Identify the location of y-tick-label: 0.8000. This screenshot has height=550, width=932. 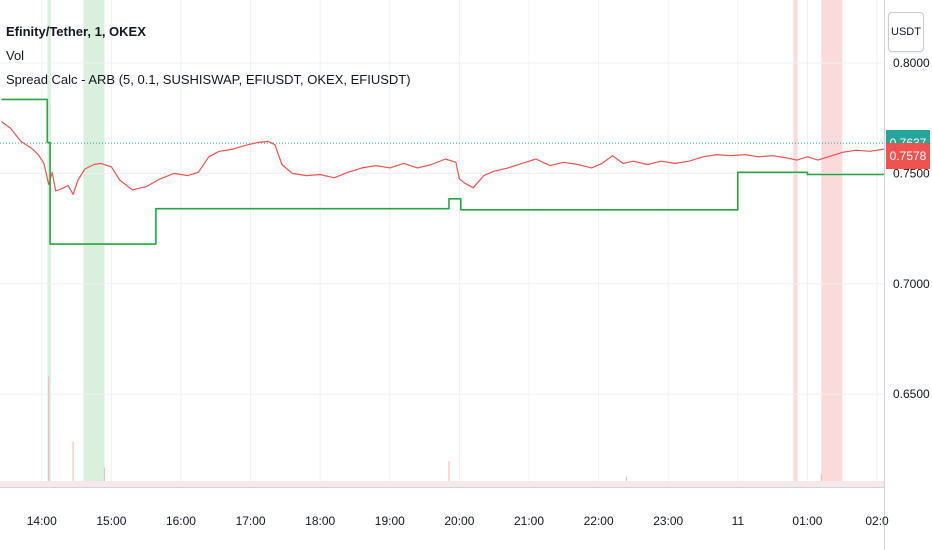
(911, 63).